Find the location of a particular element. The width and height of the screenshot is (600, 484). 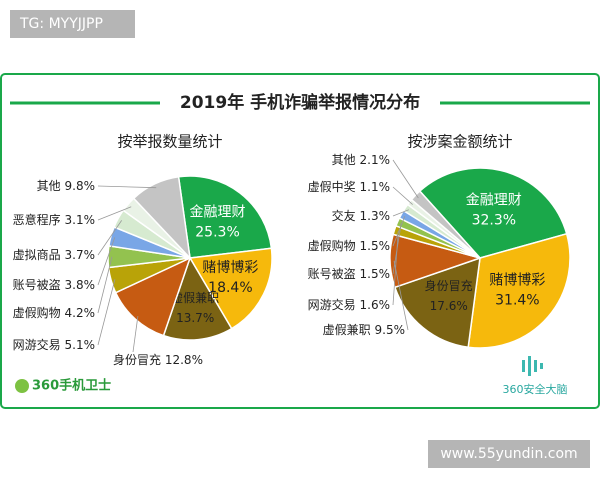

slice-label: 虚拟商品 3.7% is located at coordinates (54, 254).